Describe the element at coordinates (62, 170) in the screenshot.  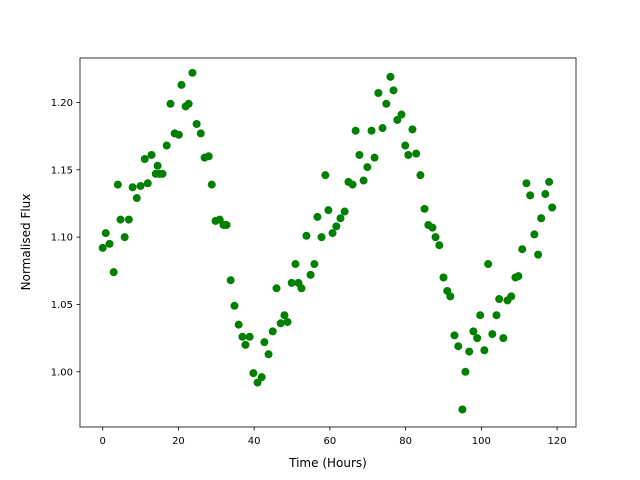
I see `y-tick-label: 1.15` at that location.